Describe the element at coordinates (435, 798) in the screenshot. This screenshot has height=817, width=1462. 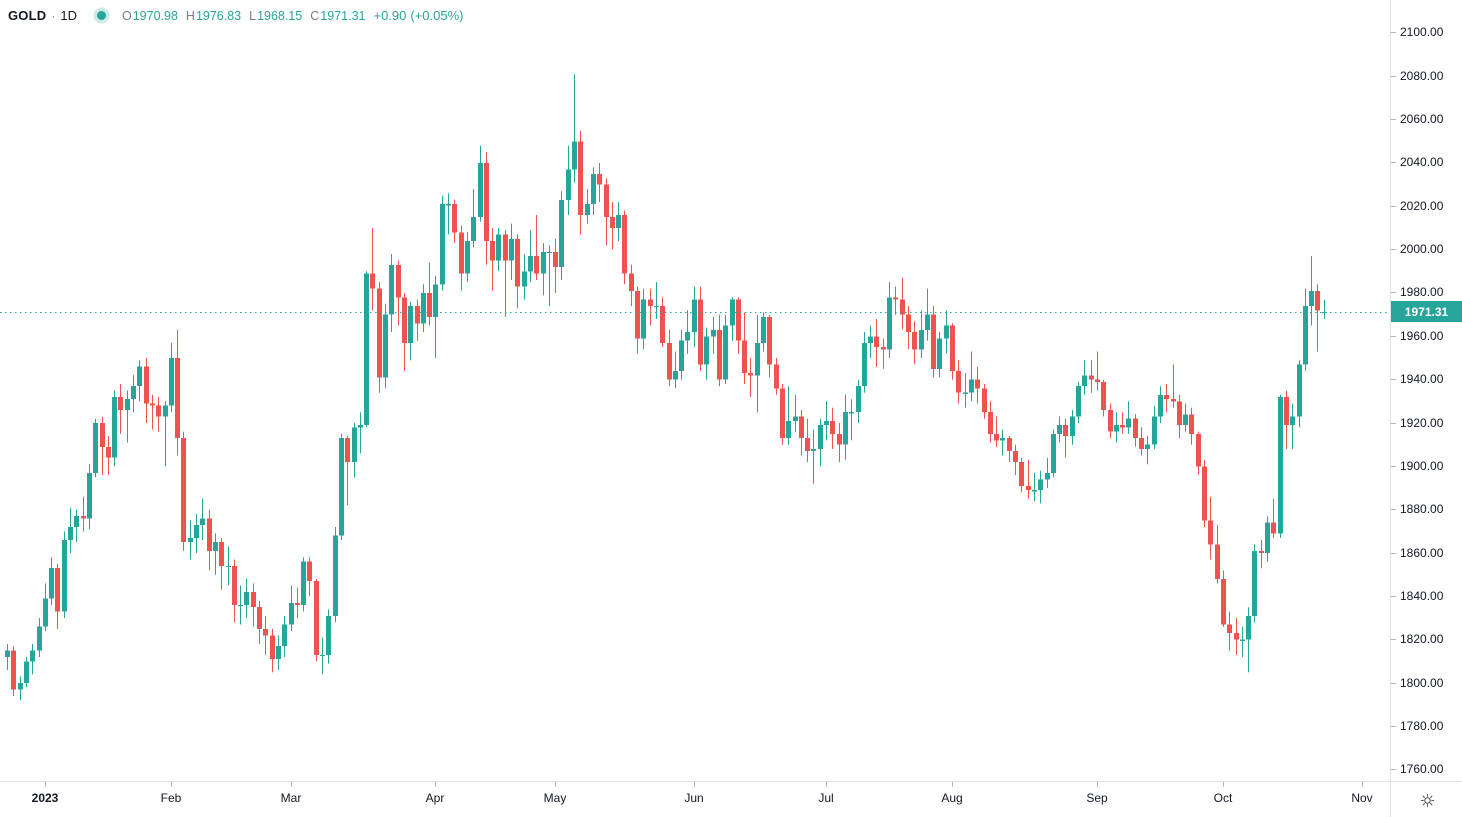
I see `time-axis-label-apr: Apr` at that location.